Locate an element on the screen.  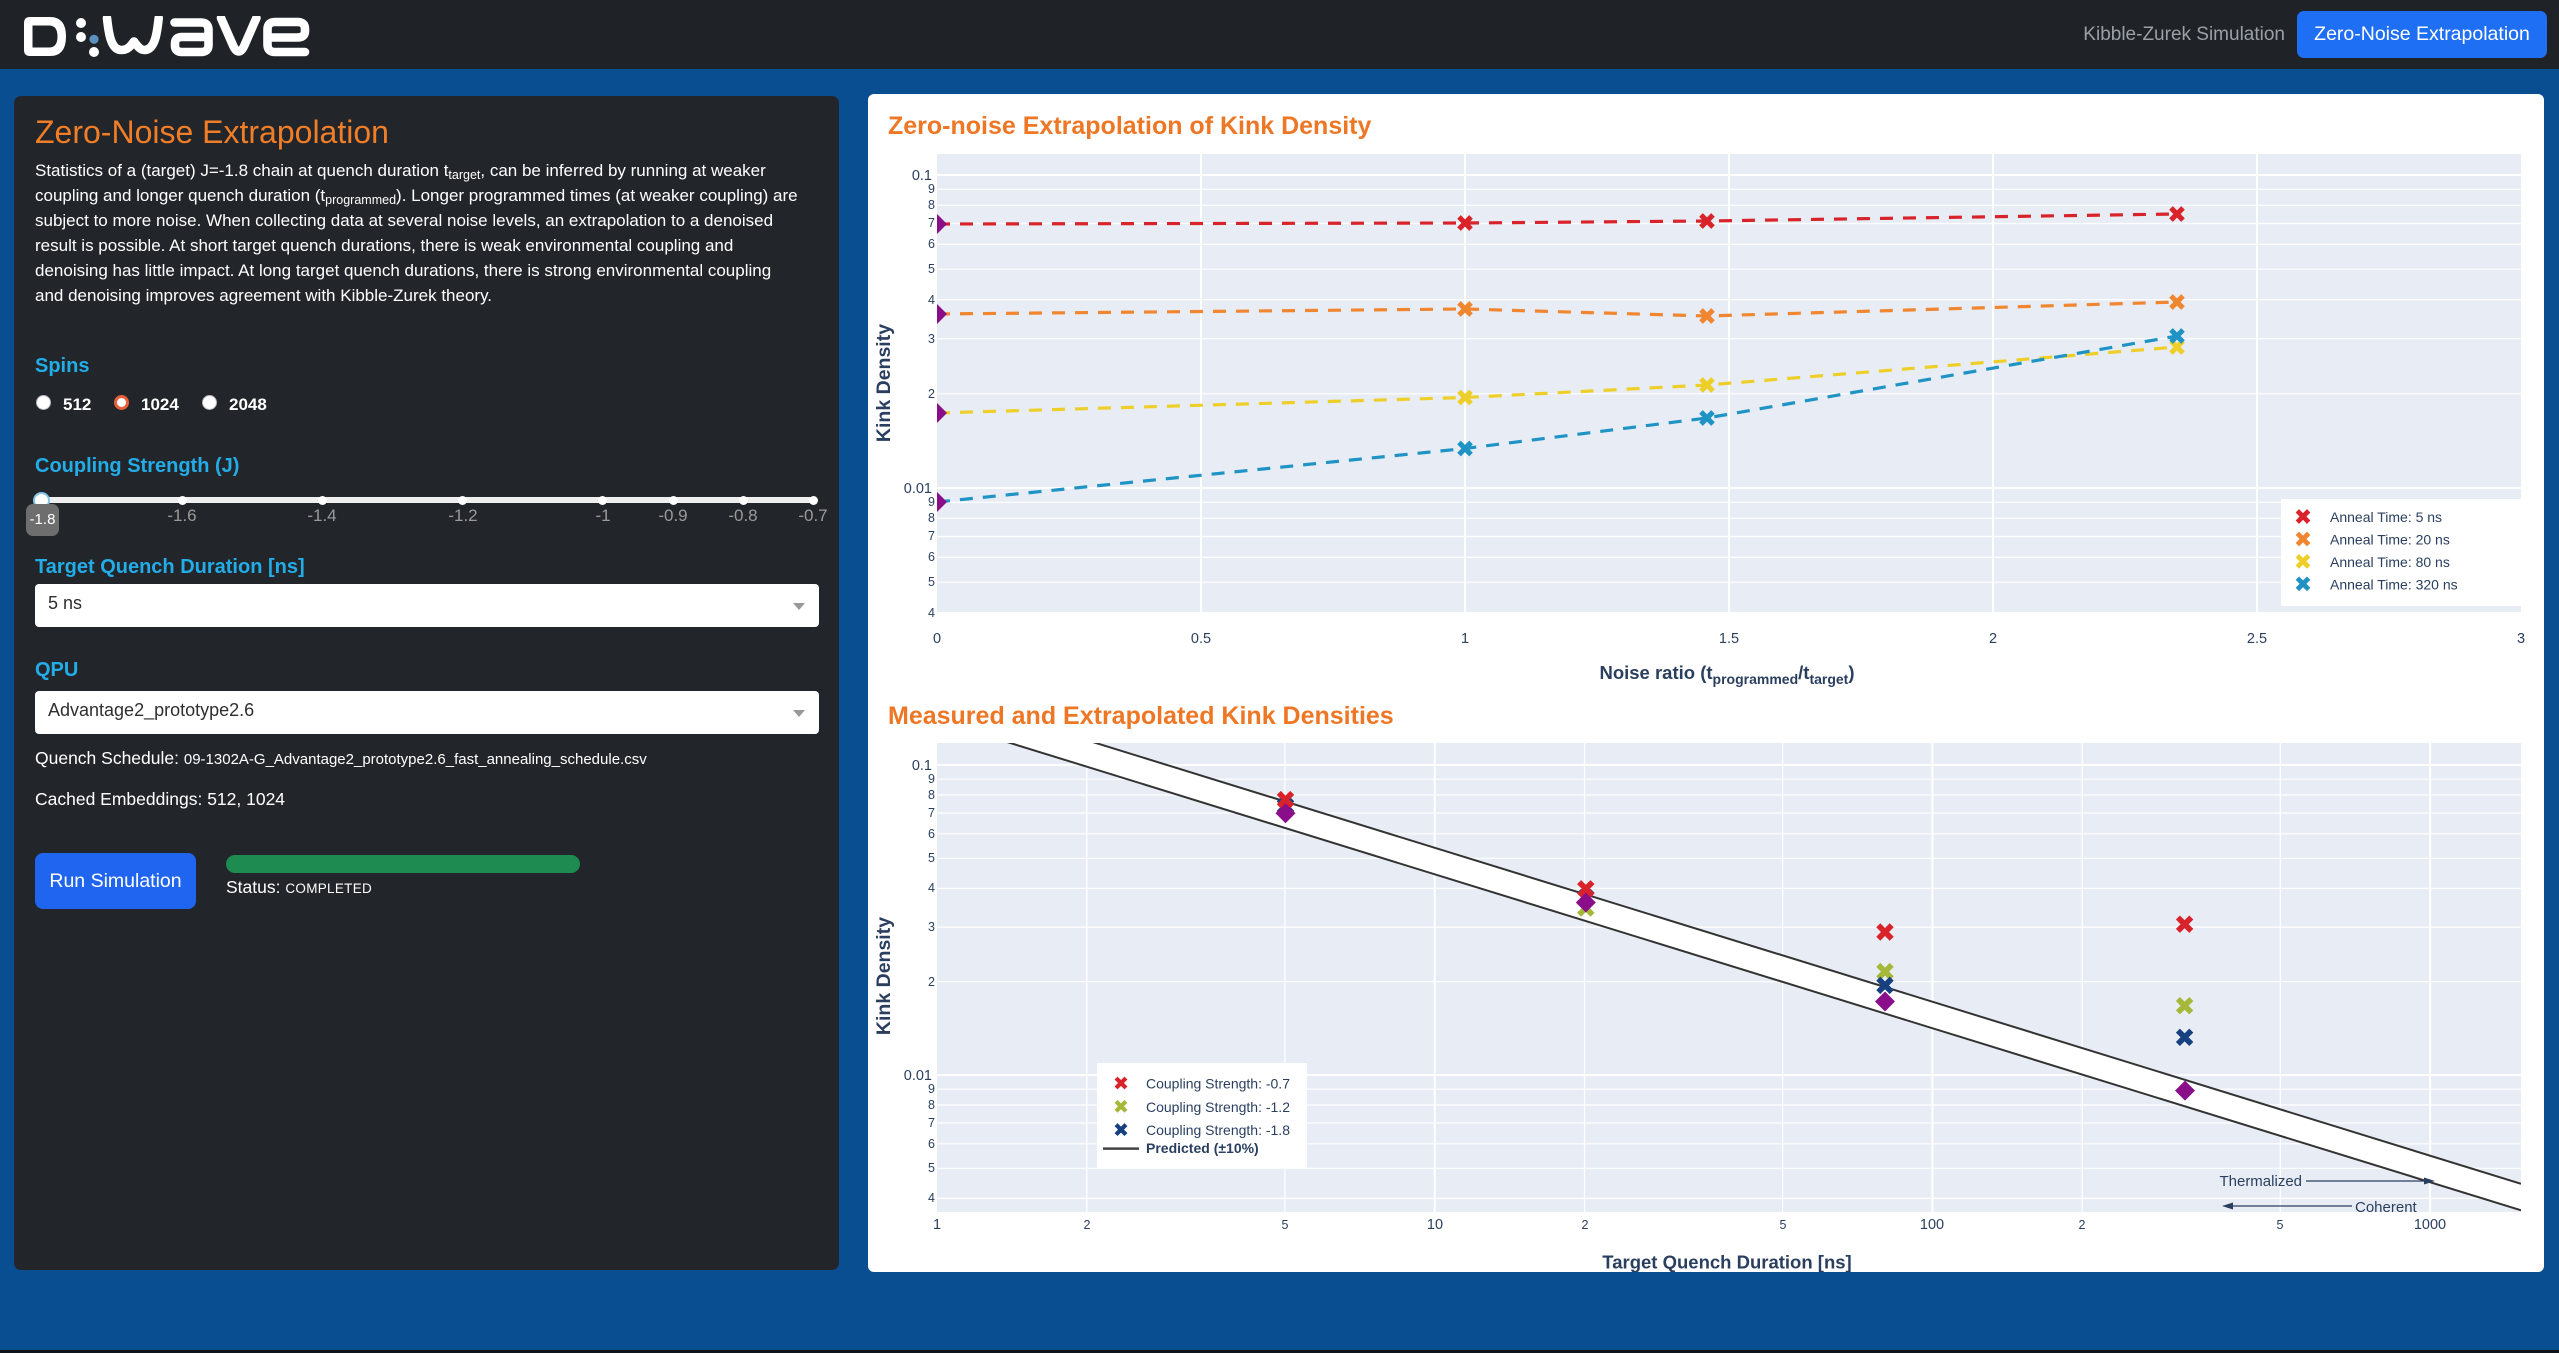
svg-text: Anneal Time: 320 ns is located at coordinates (2394, 584).